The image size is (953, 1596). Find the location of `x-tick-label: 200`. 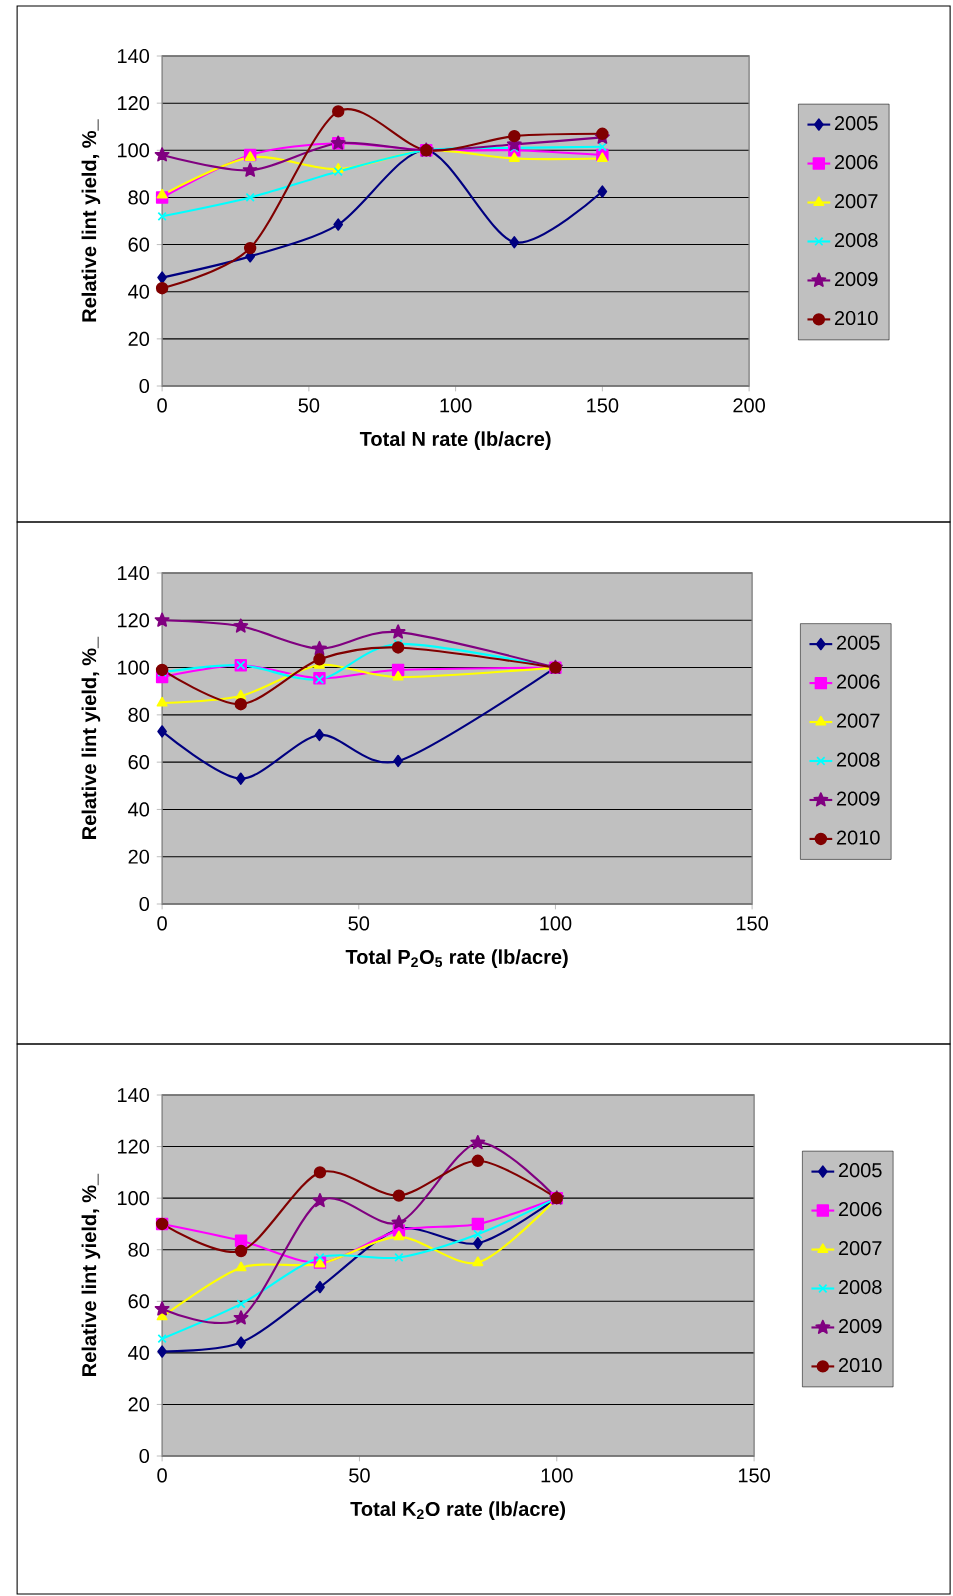

x-tick-label: 200 is located at coordinates (749, 405).